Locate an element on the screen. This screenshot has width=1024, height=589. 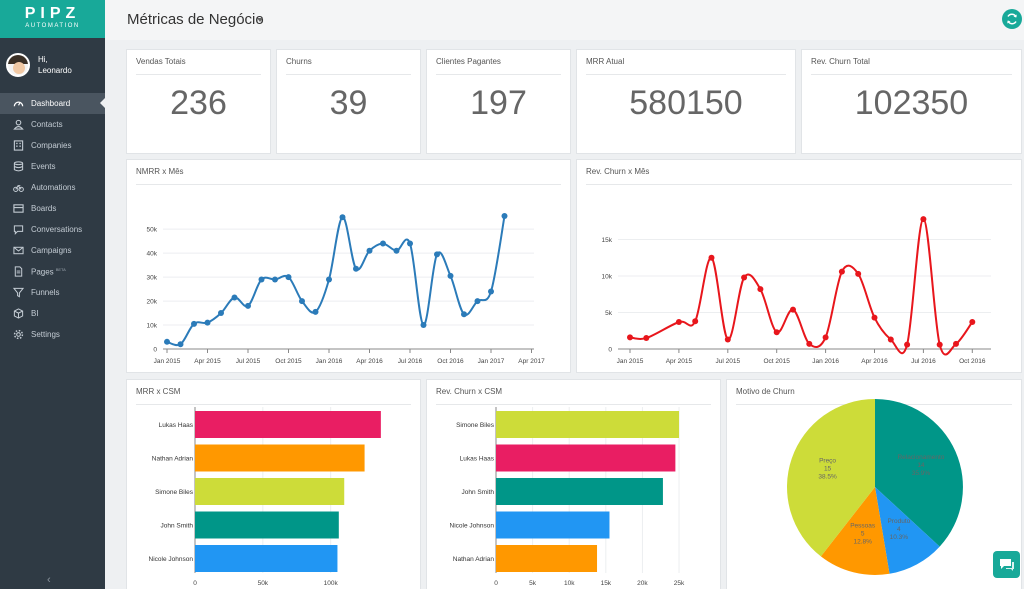
sidebar-item-dashboard: Dashboard is located at coordinates (52, 103).